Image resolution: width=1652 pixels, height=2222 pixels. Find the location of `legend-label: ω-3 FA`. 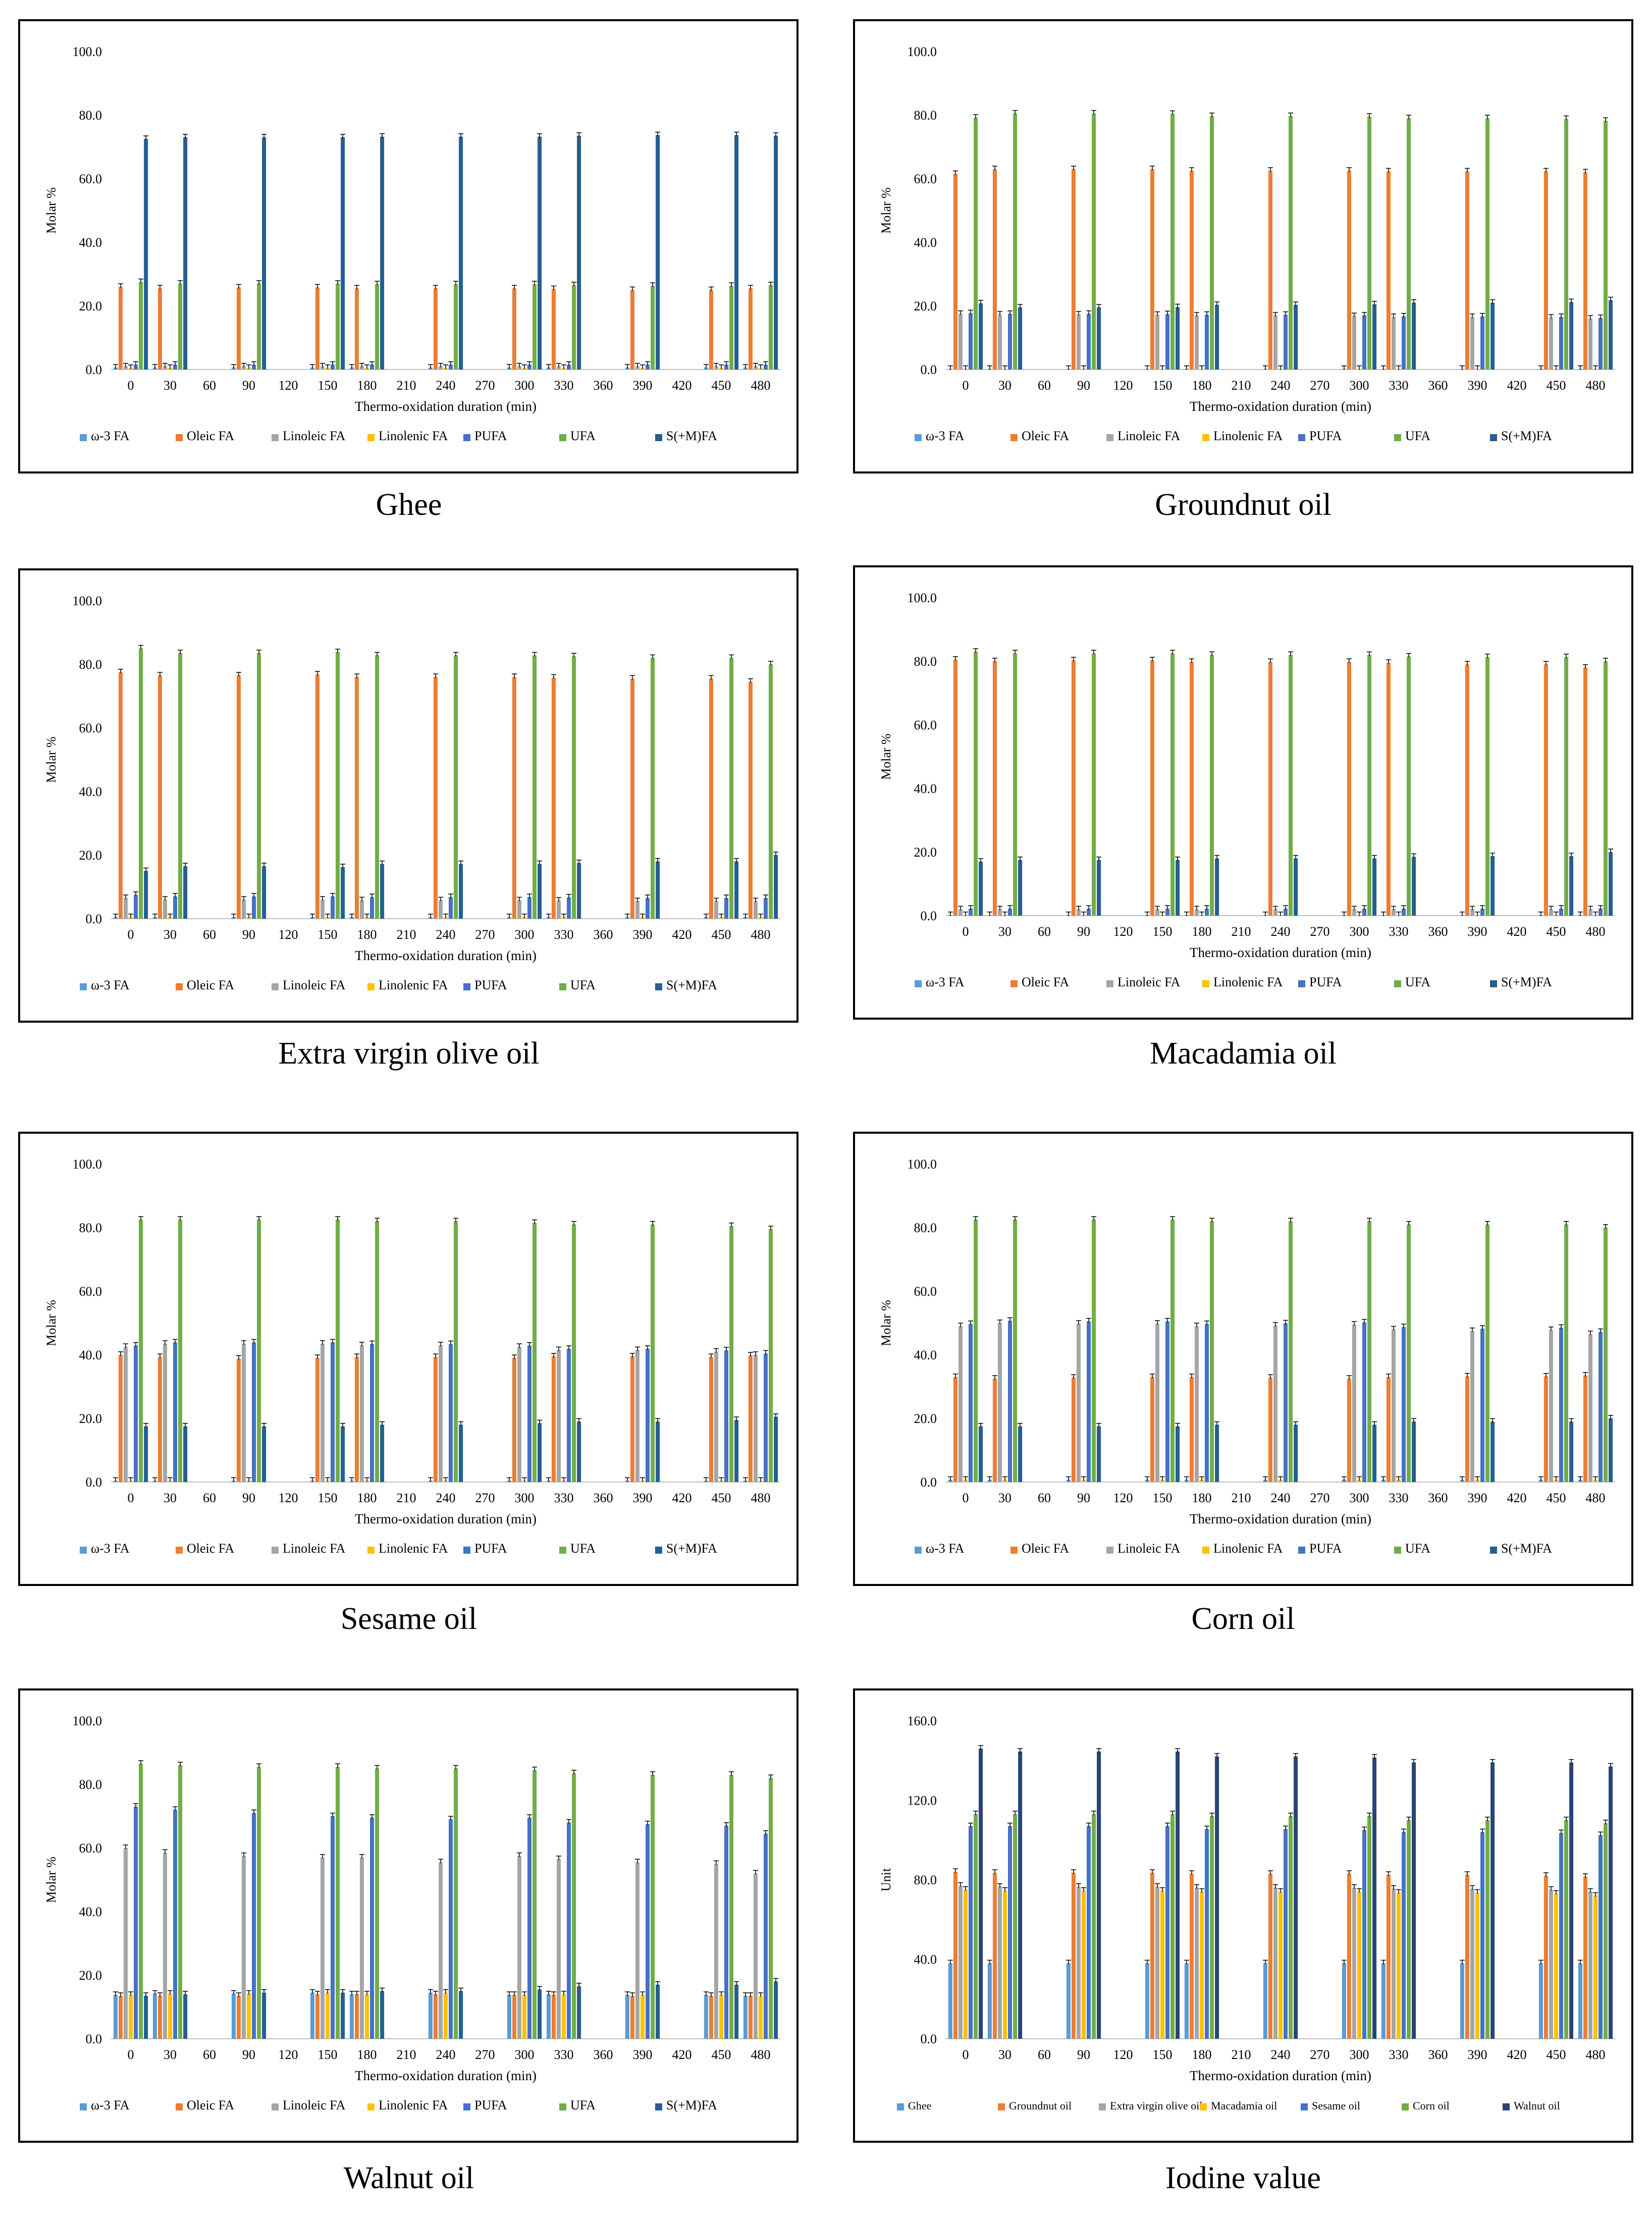

legend-label: ω-3 FA is located at coordinates (946, 436).